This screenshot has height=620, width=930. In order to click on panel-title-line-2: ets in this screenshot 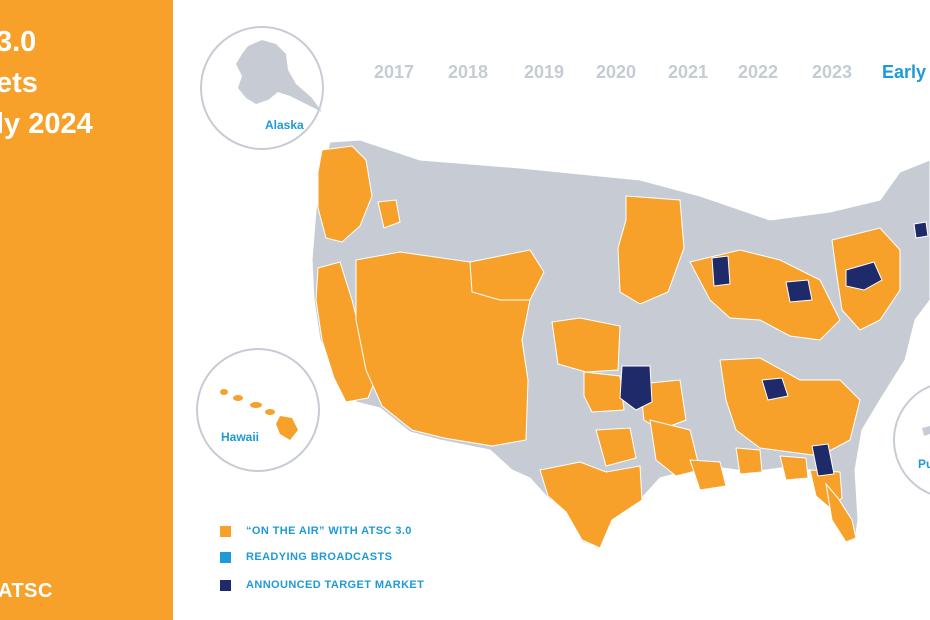, I will do `click(19, 83)`.